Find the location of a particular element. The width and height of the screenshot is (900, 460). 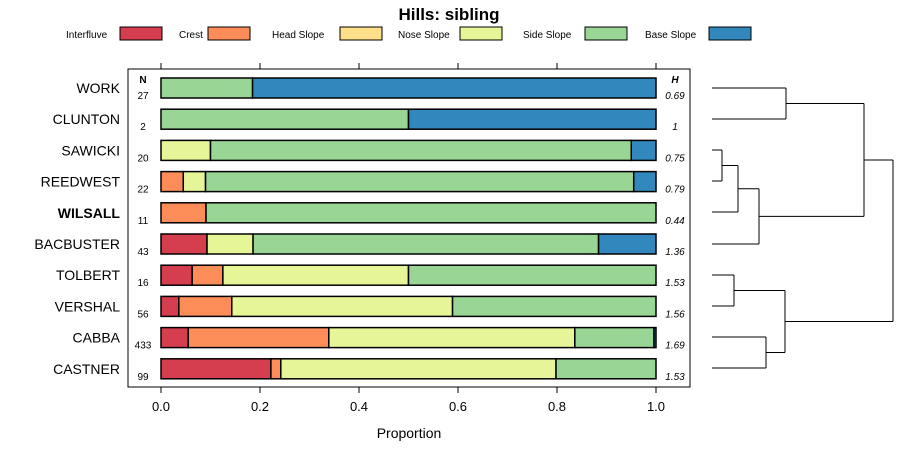

bar-reedwest-crest is located at coordinates (172, 181).